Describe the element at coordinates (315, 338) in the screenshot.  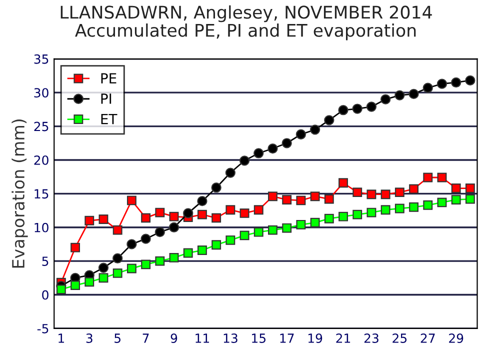
I see `x-tick-label: 19` at that location.